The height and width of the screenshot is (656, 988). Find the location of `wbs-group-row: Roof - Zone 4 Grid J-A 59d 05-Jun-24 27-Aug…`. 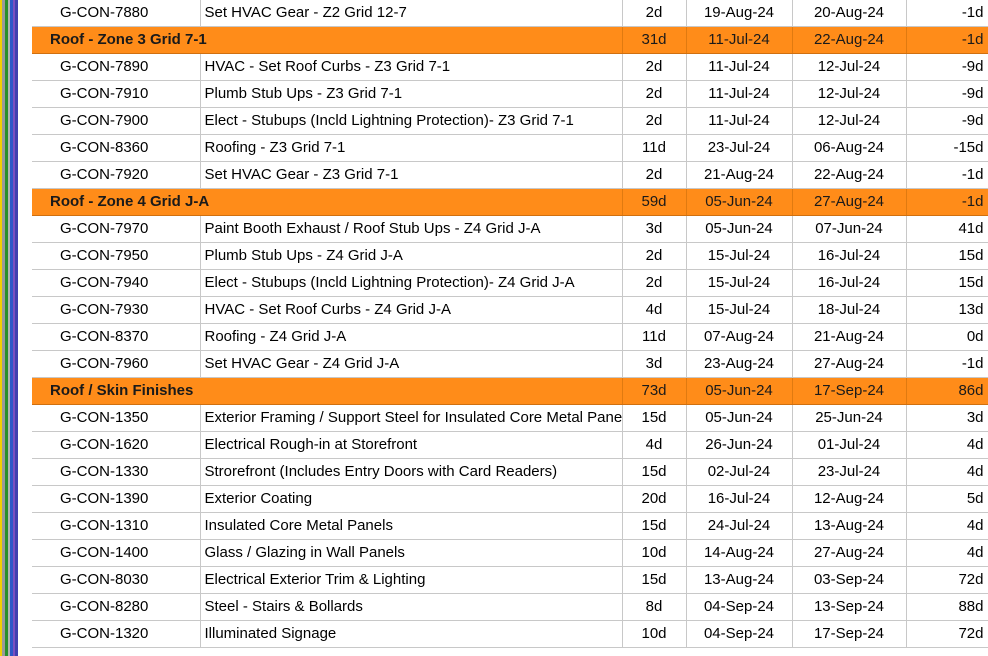

wbs-group-row: Roof - Zone 4 Grid J-A 59d 05-Jun-24 27-Aug… is located at coordinates (510, 202).